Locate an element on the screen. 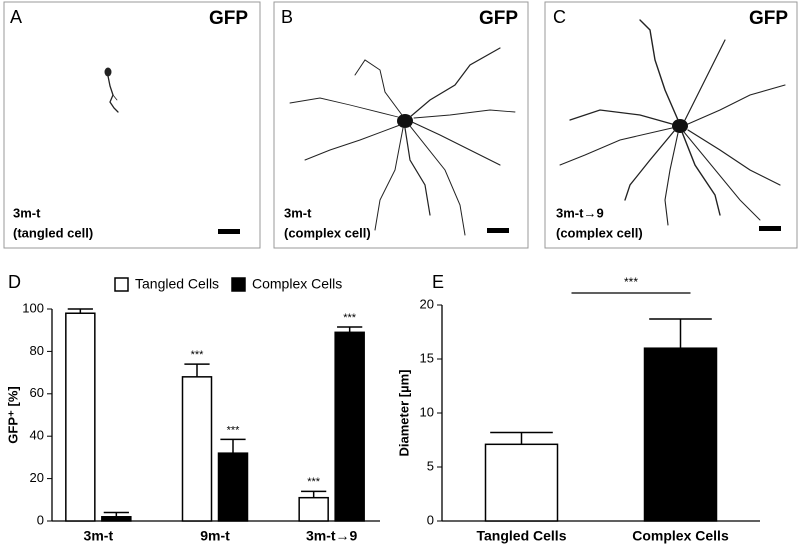 This screenshot has height=556, width=798. panel-letter: B is located at coordinates (287, 17).